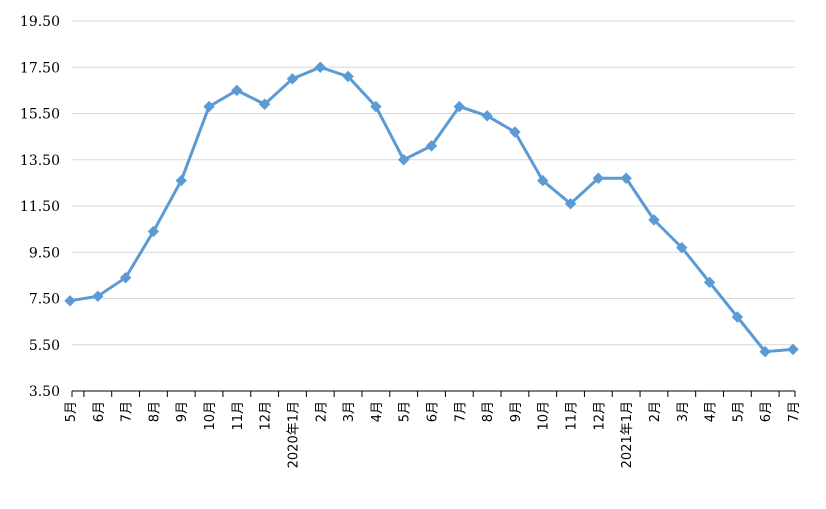 The height and width of the screenshot is (509, 826). Describe the element at coordinates (44, 253) in the screenshot. I see `y-tick-label: 9.50` at that location.